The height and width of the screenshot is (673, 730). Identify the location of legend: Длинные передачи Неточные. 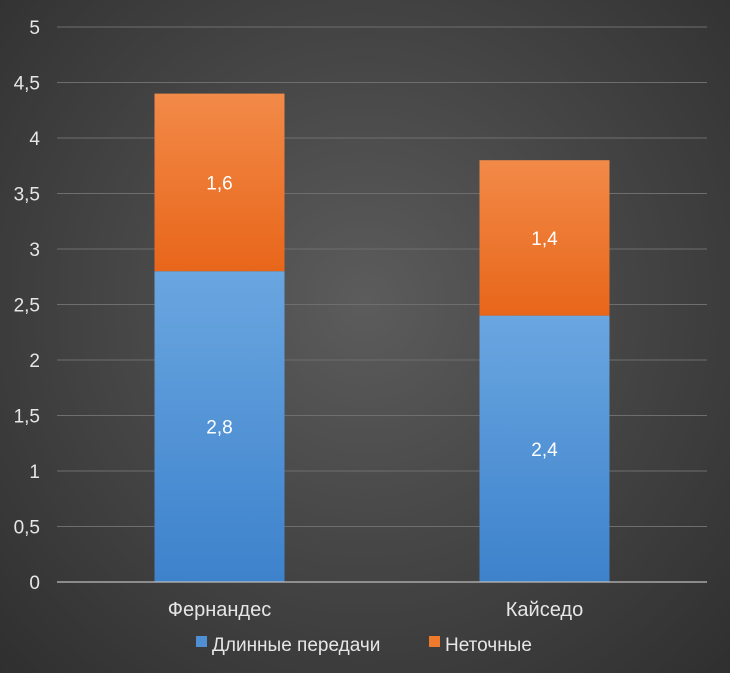
(364, 645).